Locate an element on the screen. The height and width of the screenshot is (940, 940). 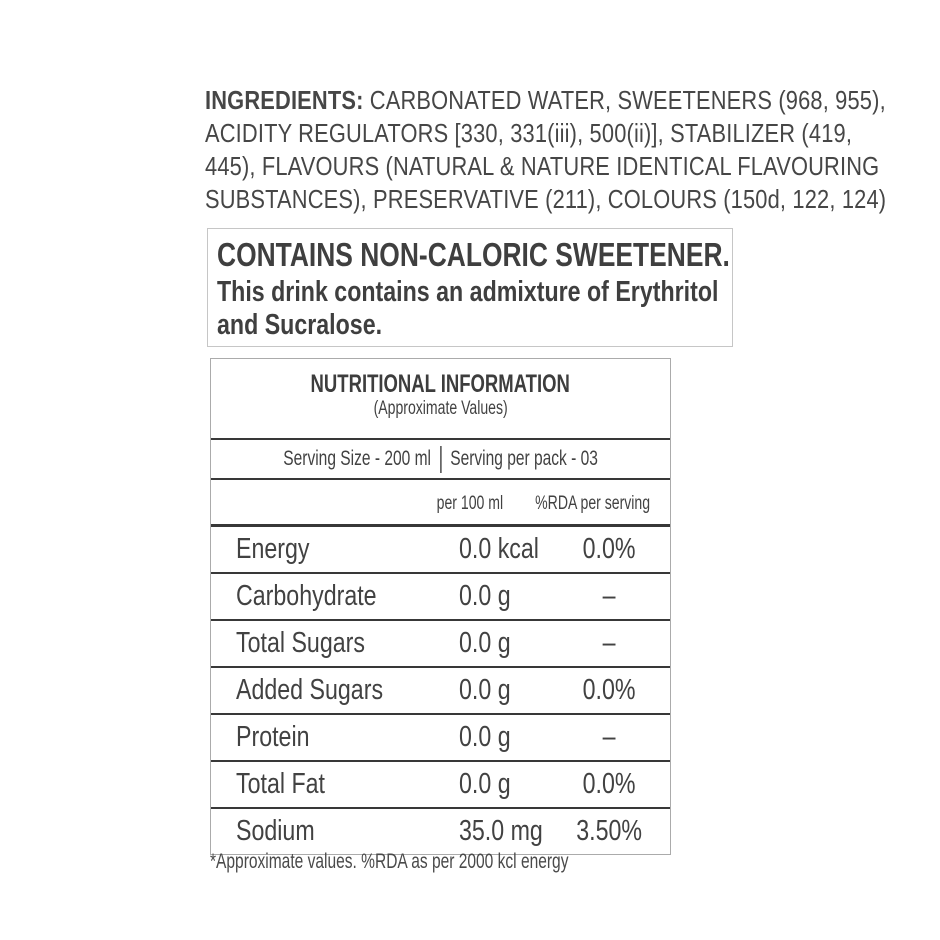
nutrition-table-subtitle: (Approximate Values) is located at coordinates (440, 408).